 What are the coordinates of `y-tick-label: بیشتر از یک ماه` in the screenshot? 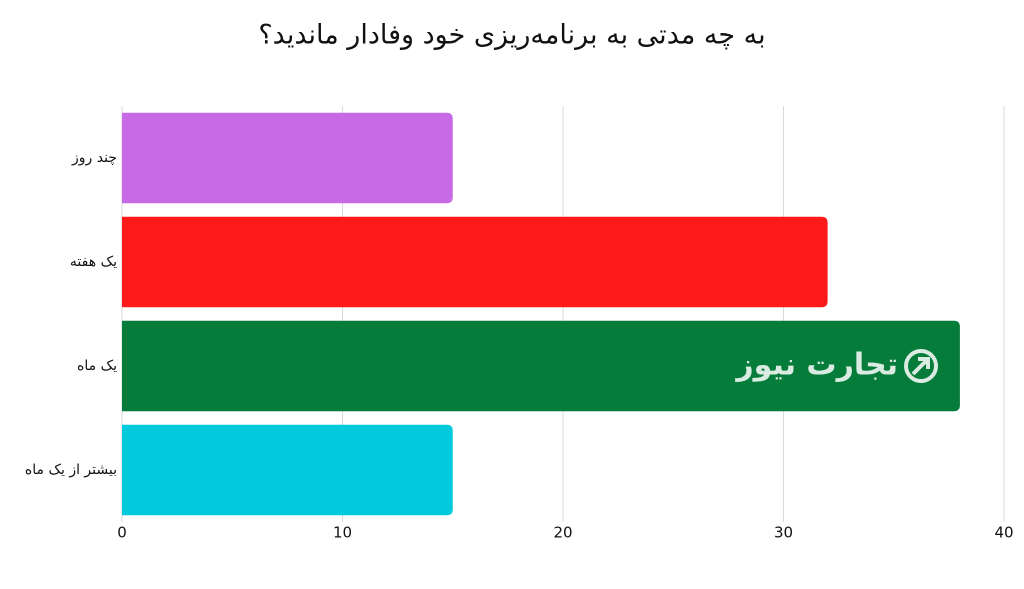 It's located at (71, 470).